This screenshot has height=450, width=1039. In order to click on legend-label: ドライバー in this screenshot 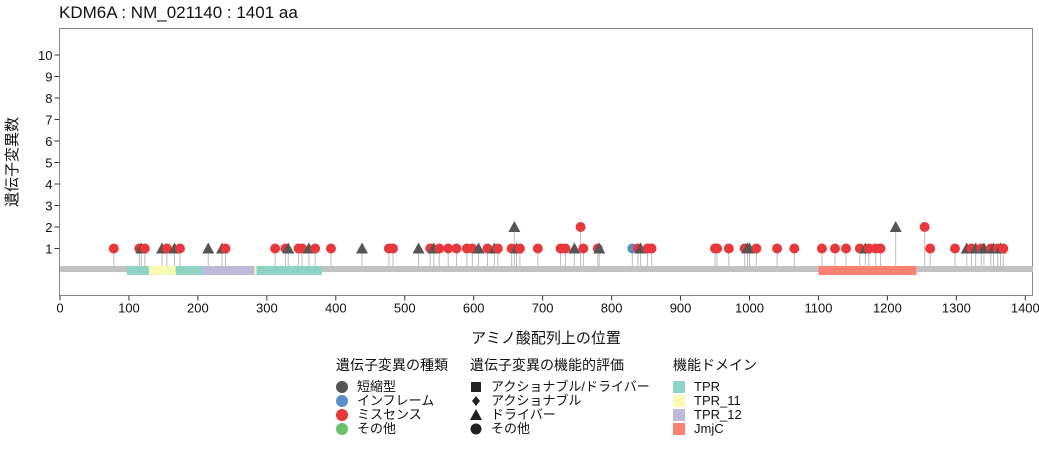, I will do `click(523, 414)`.